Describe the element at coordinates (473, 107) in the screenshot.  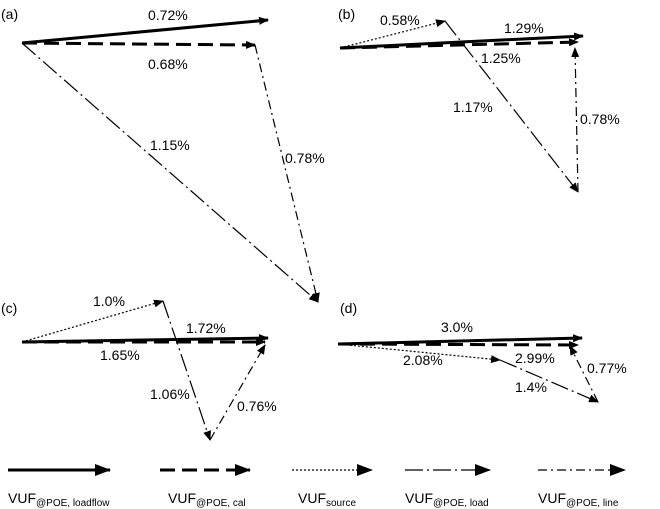
I see `panel-b-load-label: 1.17%` at that location.